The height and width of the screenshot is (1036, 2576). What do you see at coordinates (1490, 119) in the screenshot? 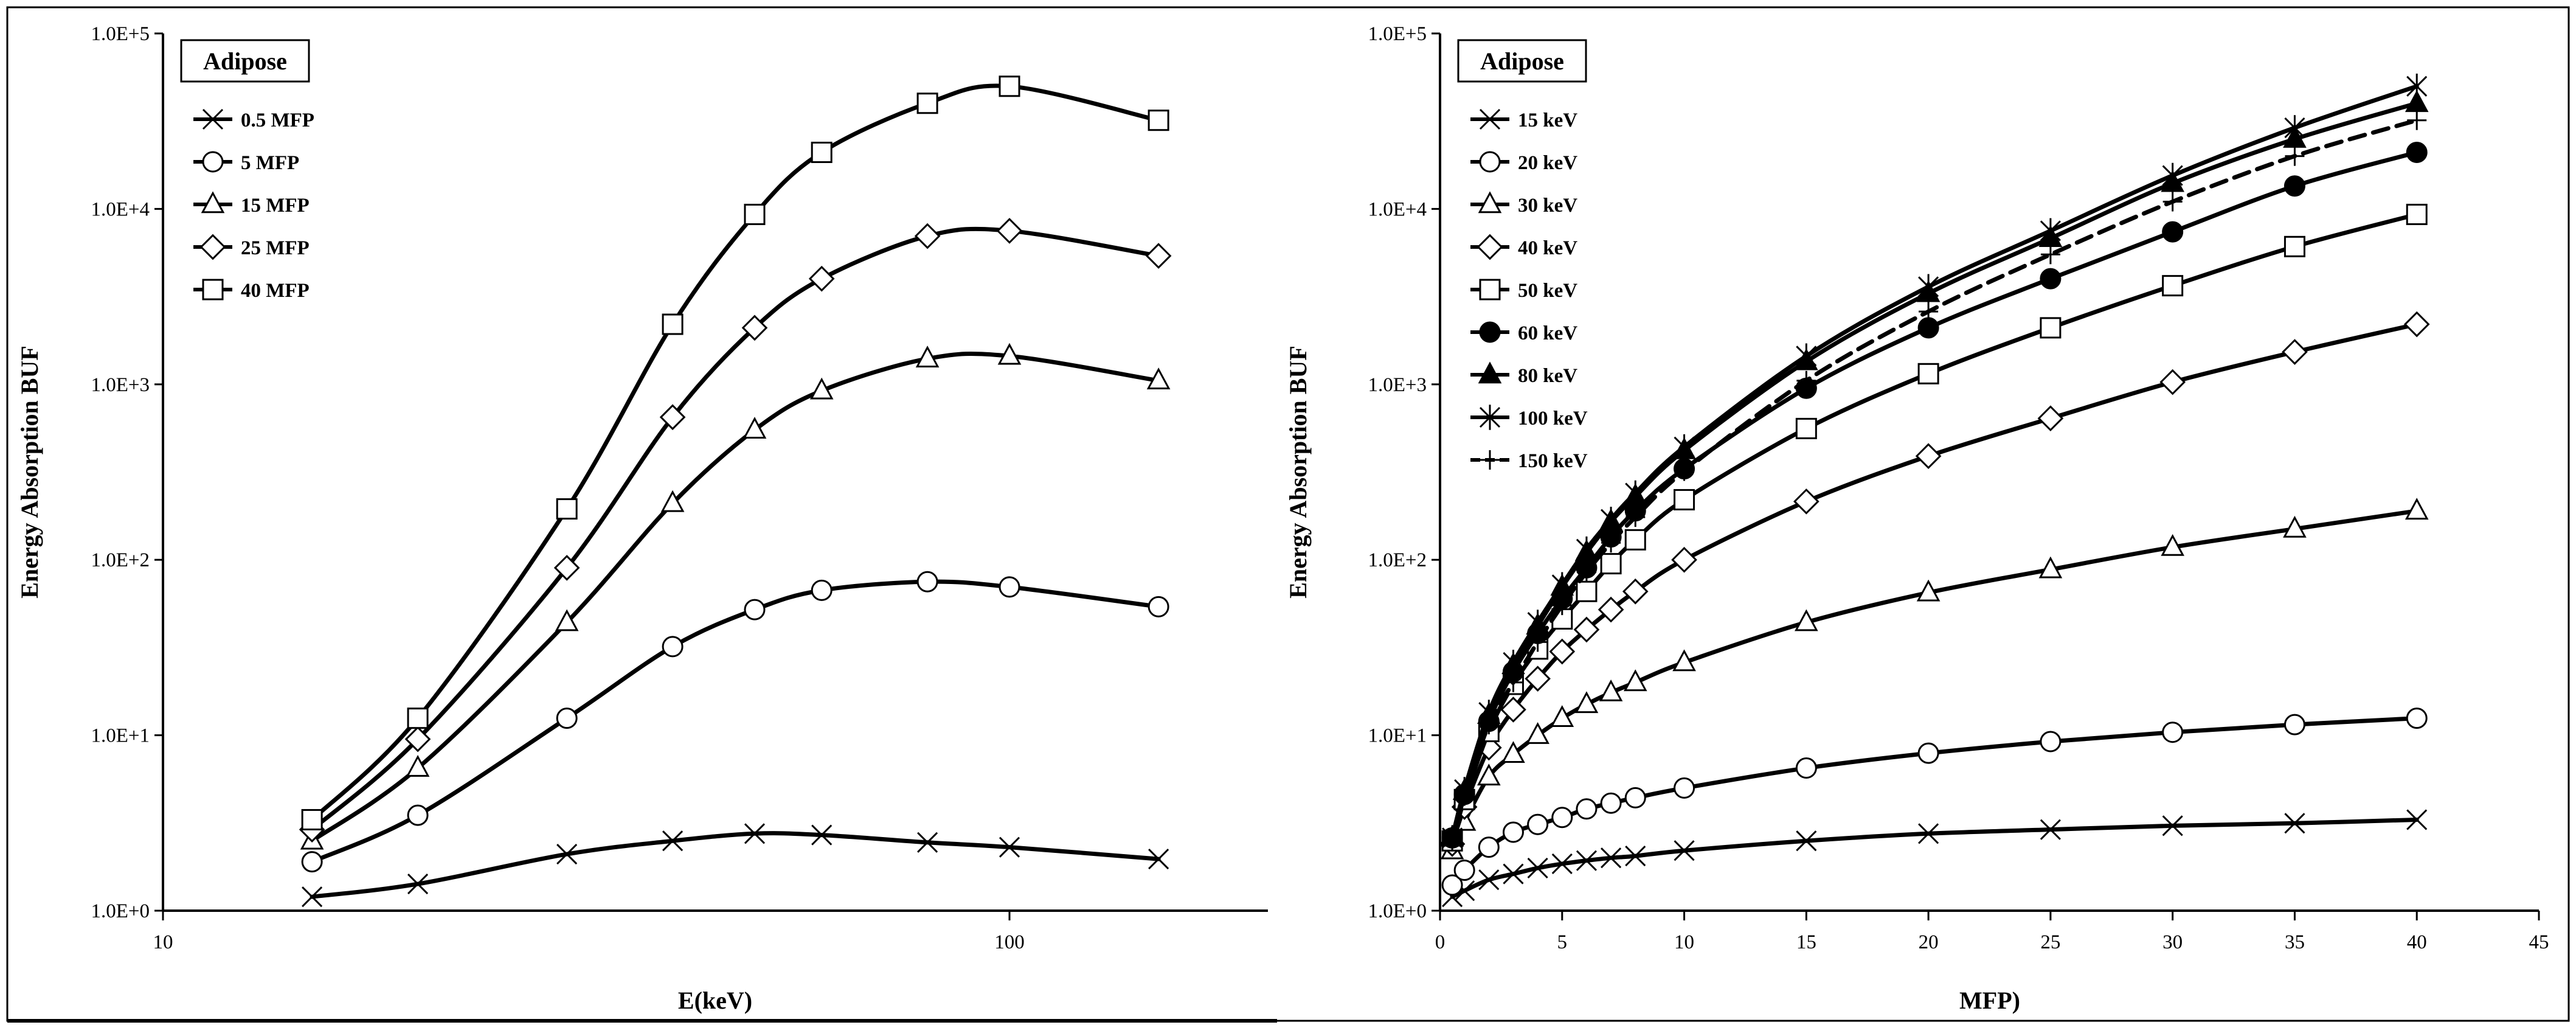
I see `right-legend-marker-15-kev` at bounding box center [1490, 119].